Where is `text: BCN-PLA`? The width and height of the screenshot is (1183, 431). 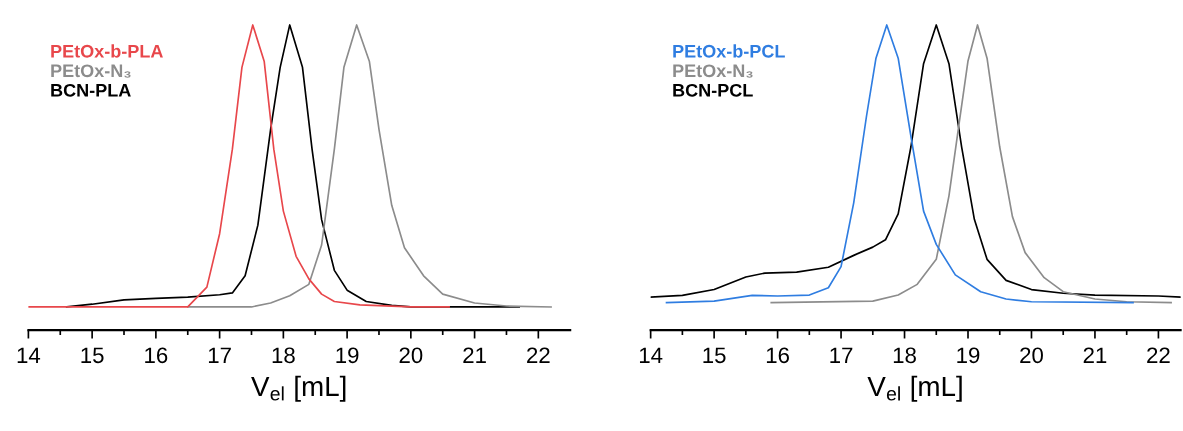
text: BCN-PLA is located at coordinates (91, 90).